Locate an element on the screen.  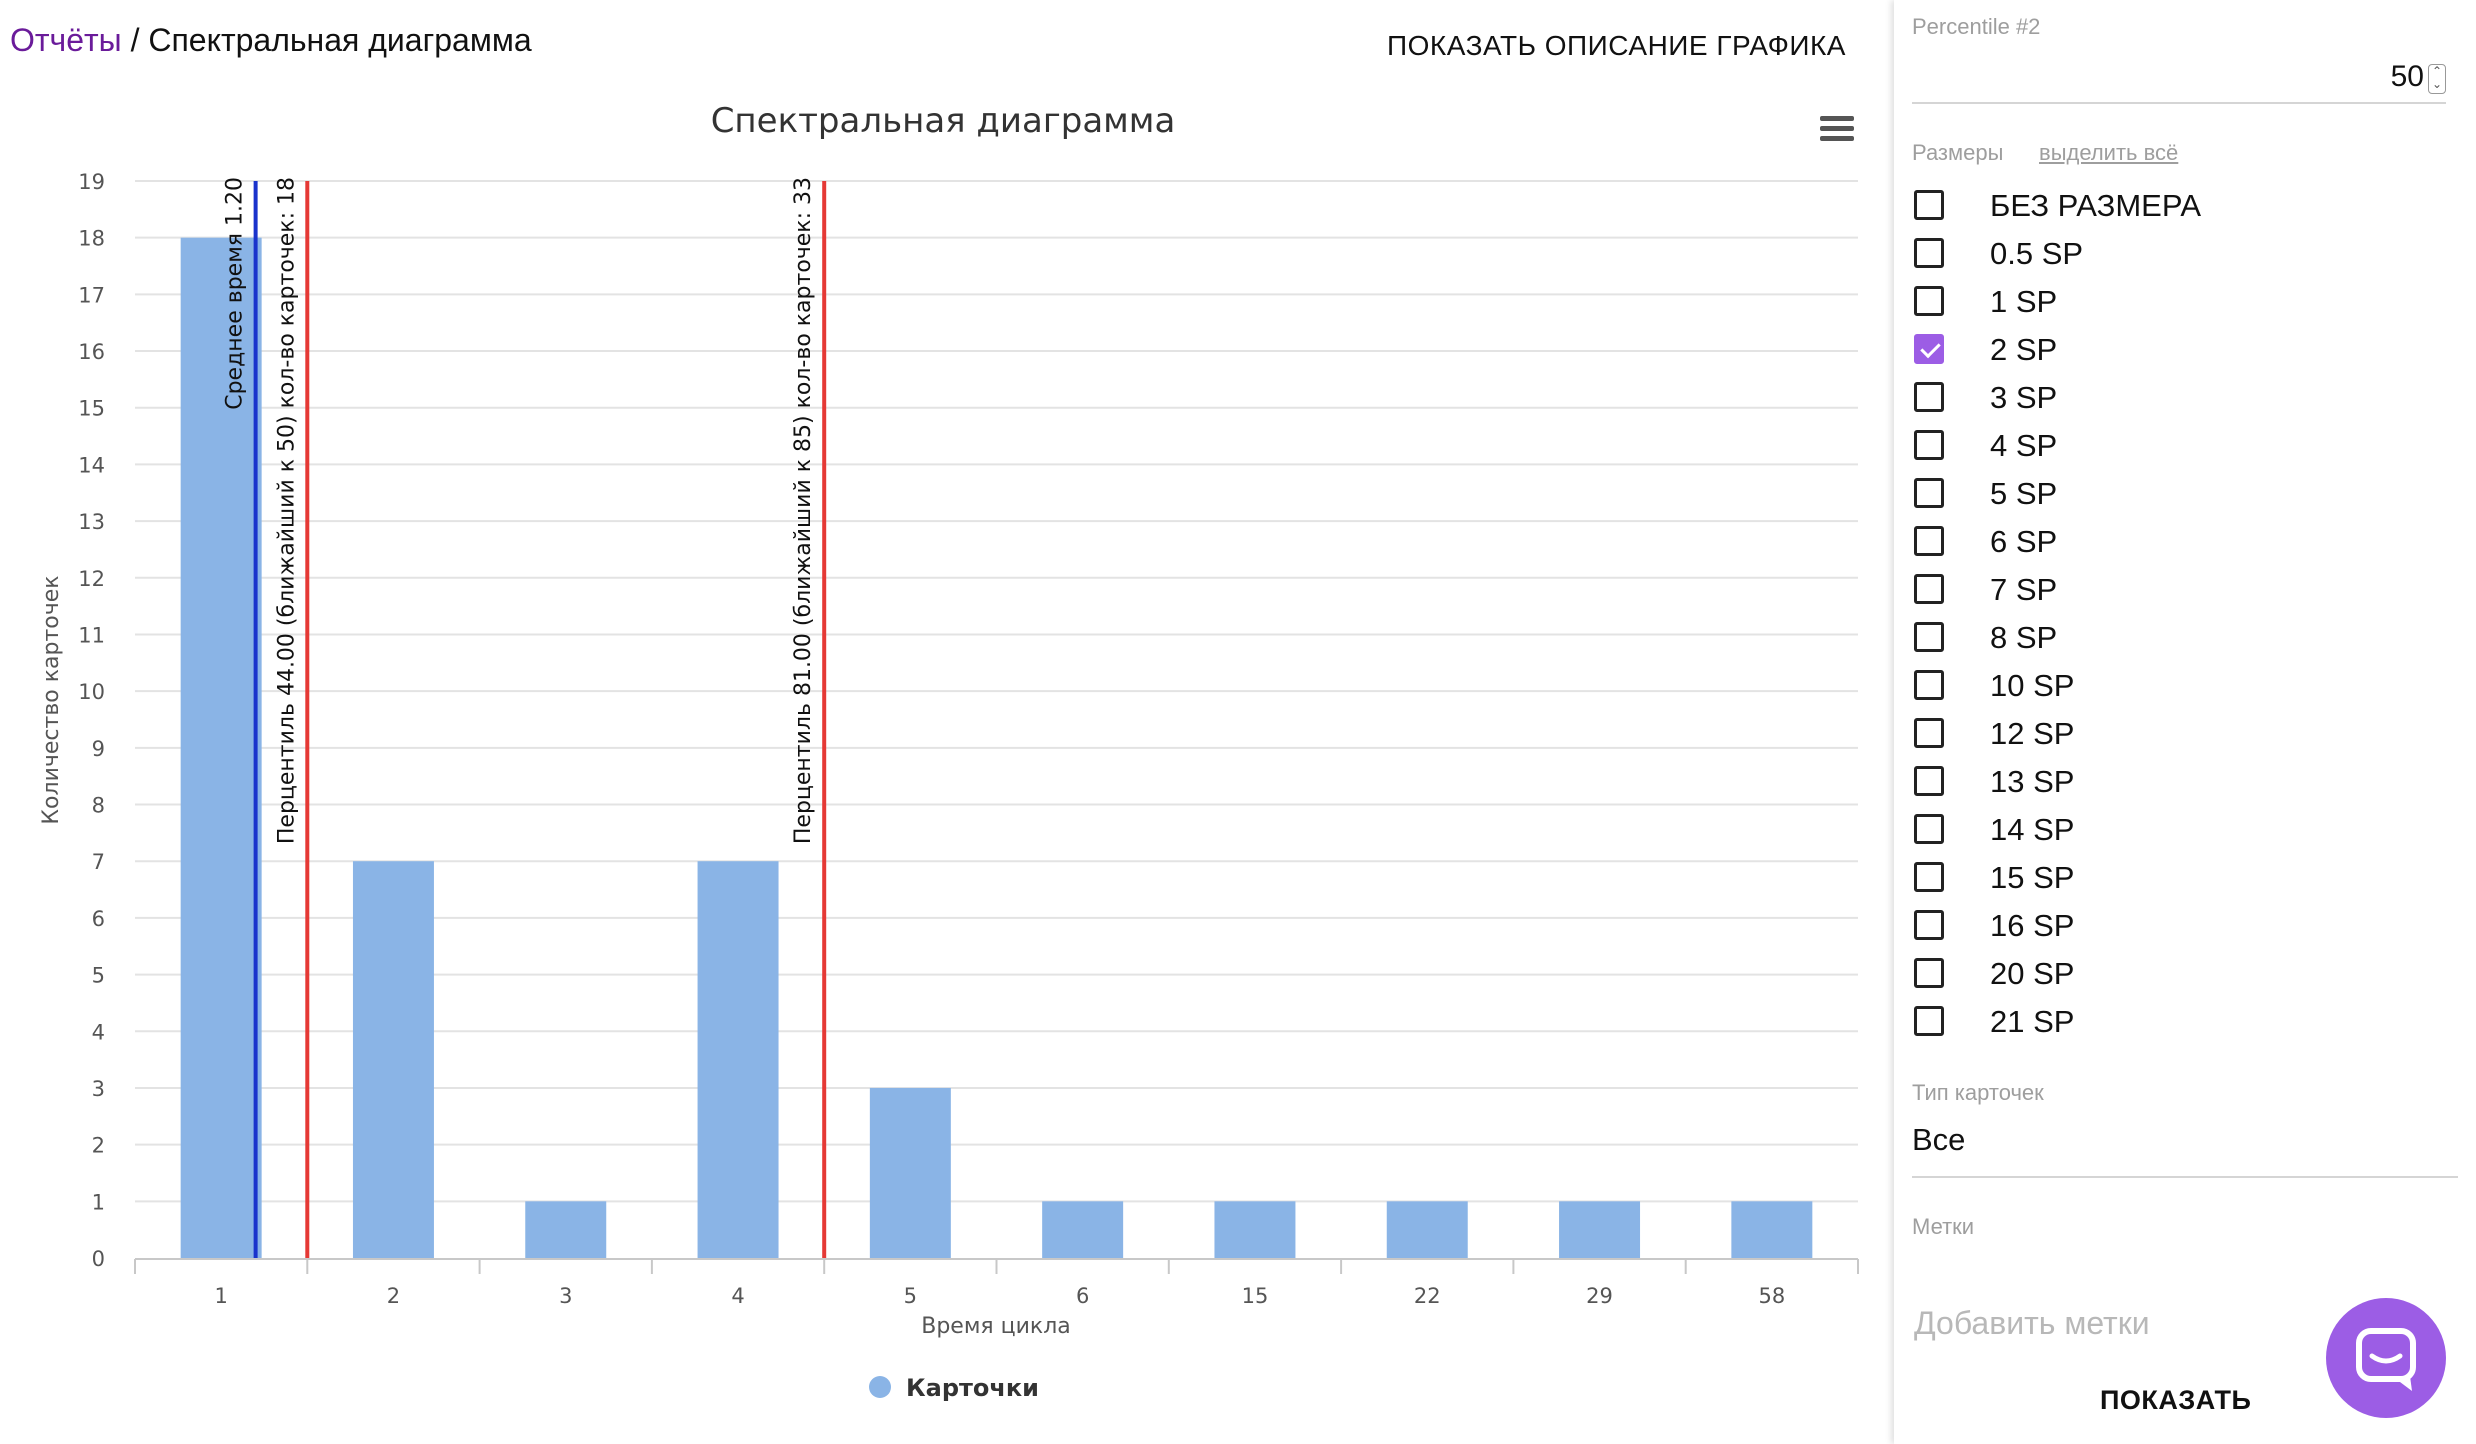
y-tick-label: 7 is located at coordinates (98, 862).